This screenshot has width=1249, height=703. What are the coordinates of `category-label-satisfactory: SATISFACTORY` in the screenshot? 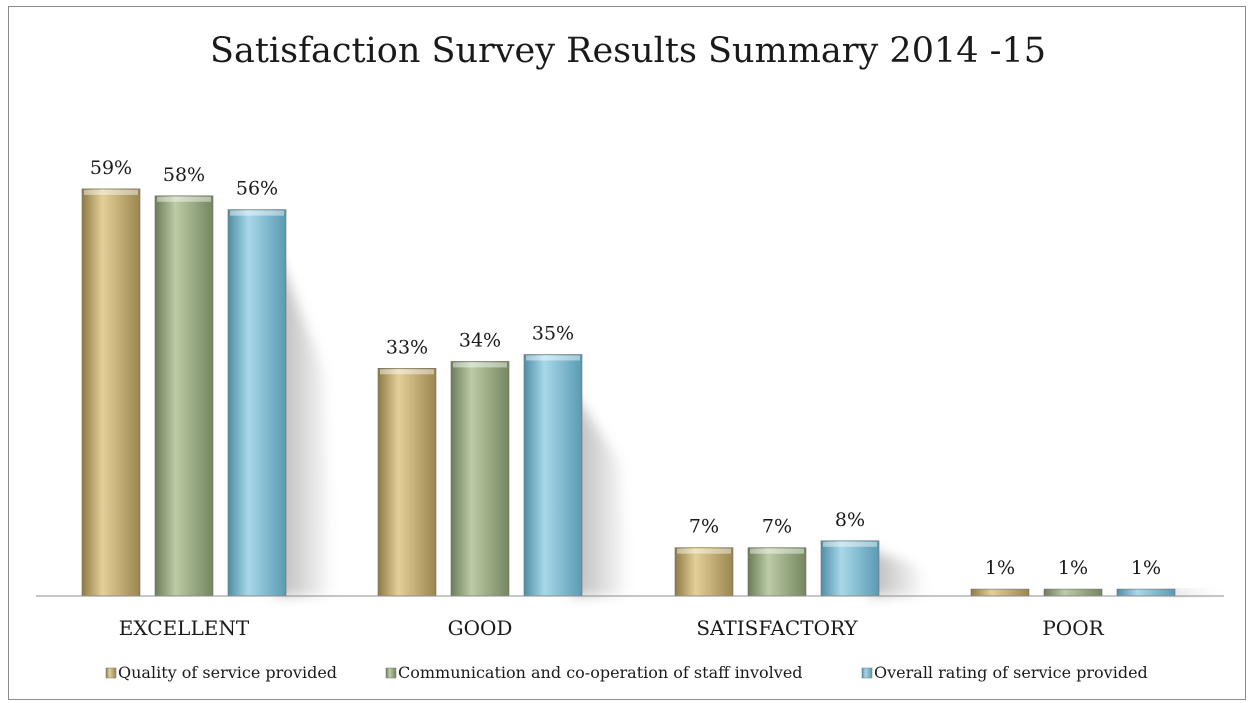 It's located at (777, 628).